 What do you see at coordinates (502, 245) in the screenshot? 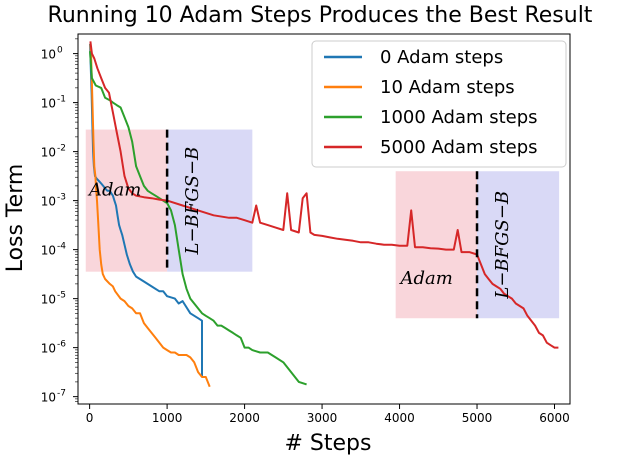
I see `region-label-4: L−BFGS−B` at bounding box center [502, 245].